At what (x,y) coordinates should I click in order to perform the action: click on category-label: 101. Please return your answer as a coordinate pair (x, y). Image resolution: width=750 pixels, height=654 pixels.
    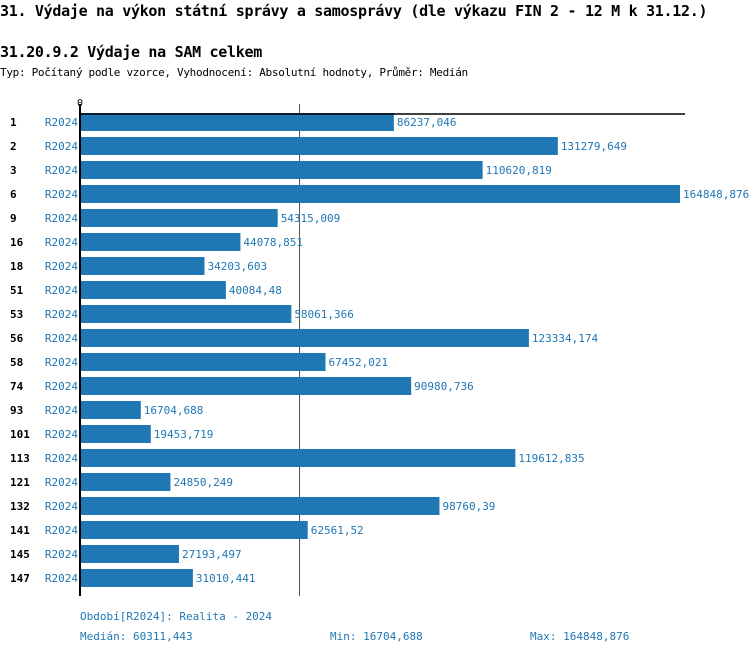
    Looking at the image, I should click on (20, 434).